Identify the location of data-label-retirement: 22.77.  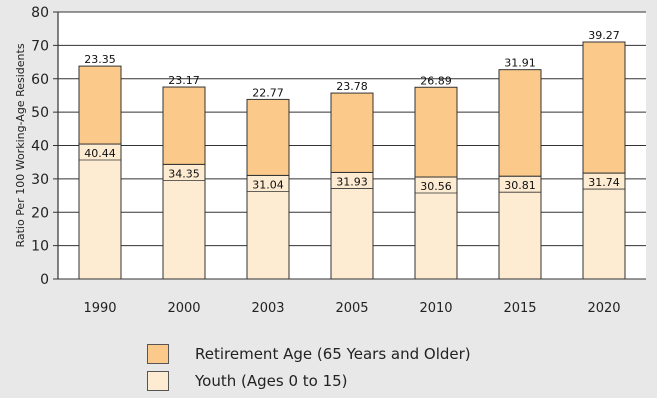
(268, 92).